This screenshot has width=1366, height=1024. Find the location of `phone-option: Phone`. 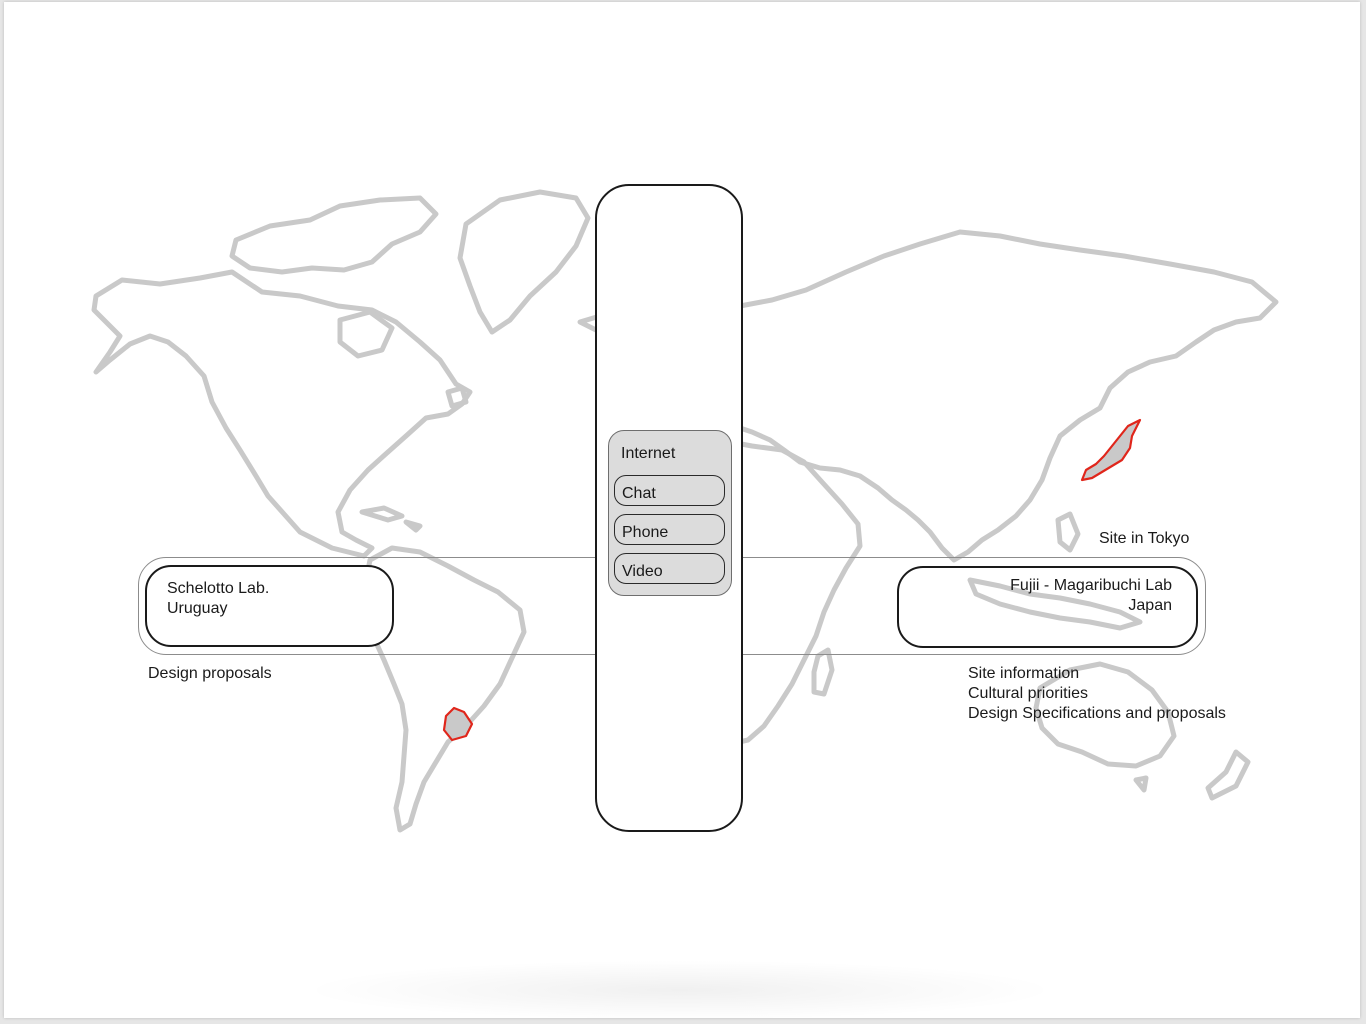

phone-option: Phone is located at coordinates (669, 529).